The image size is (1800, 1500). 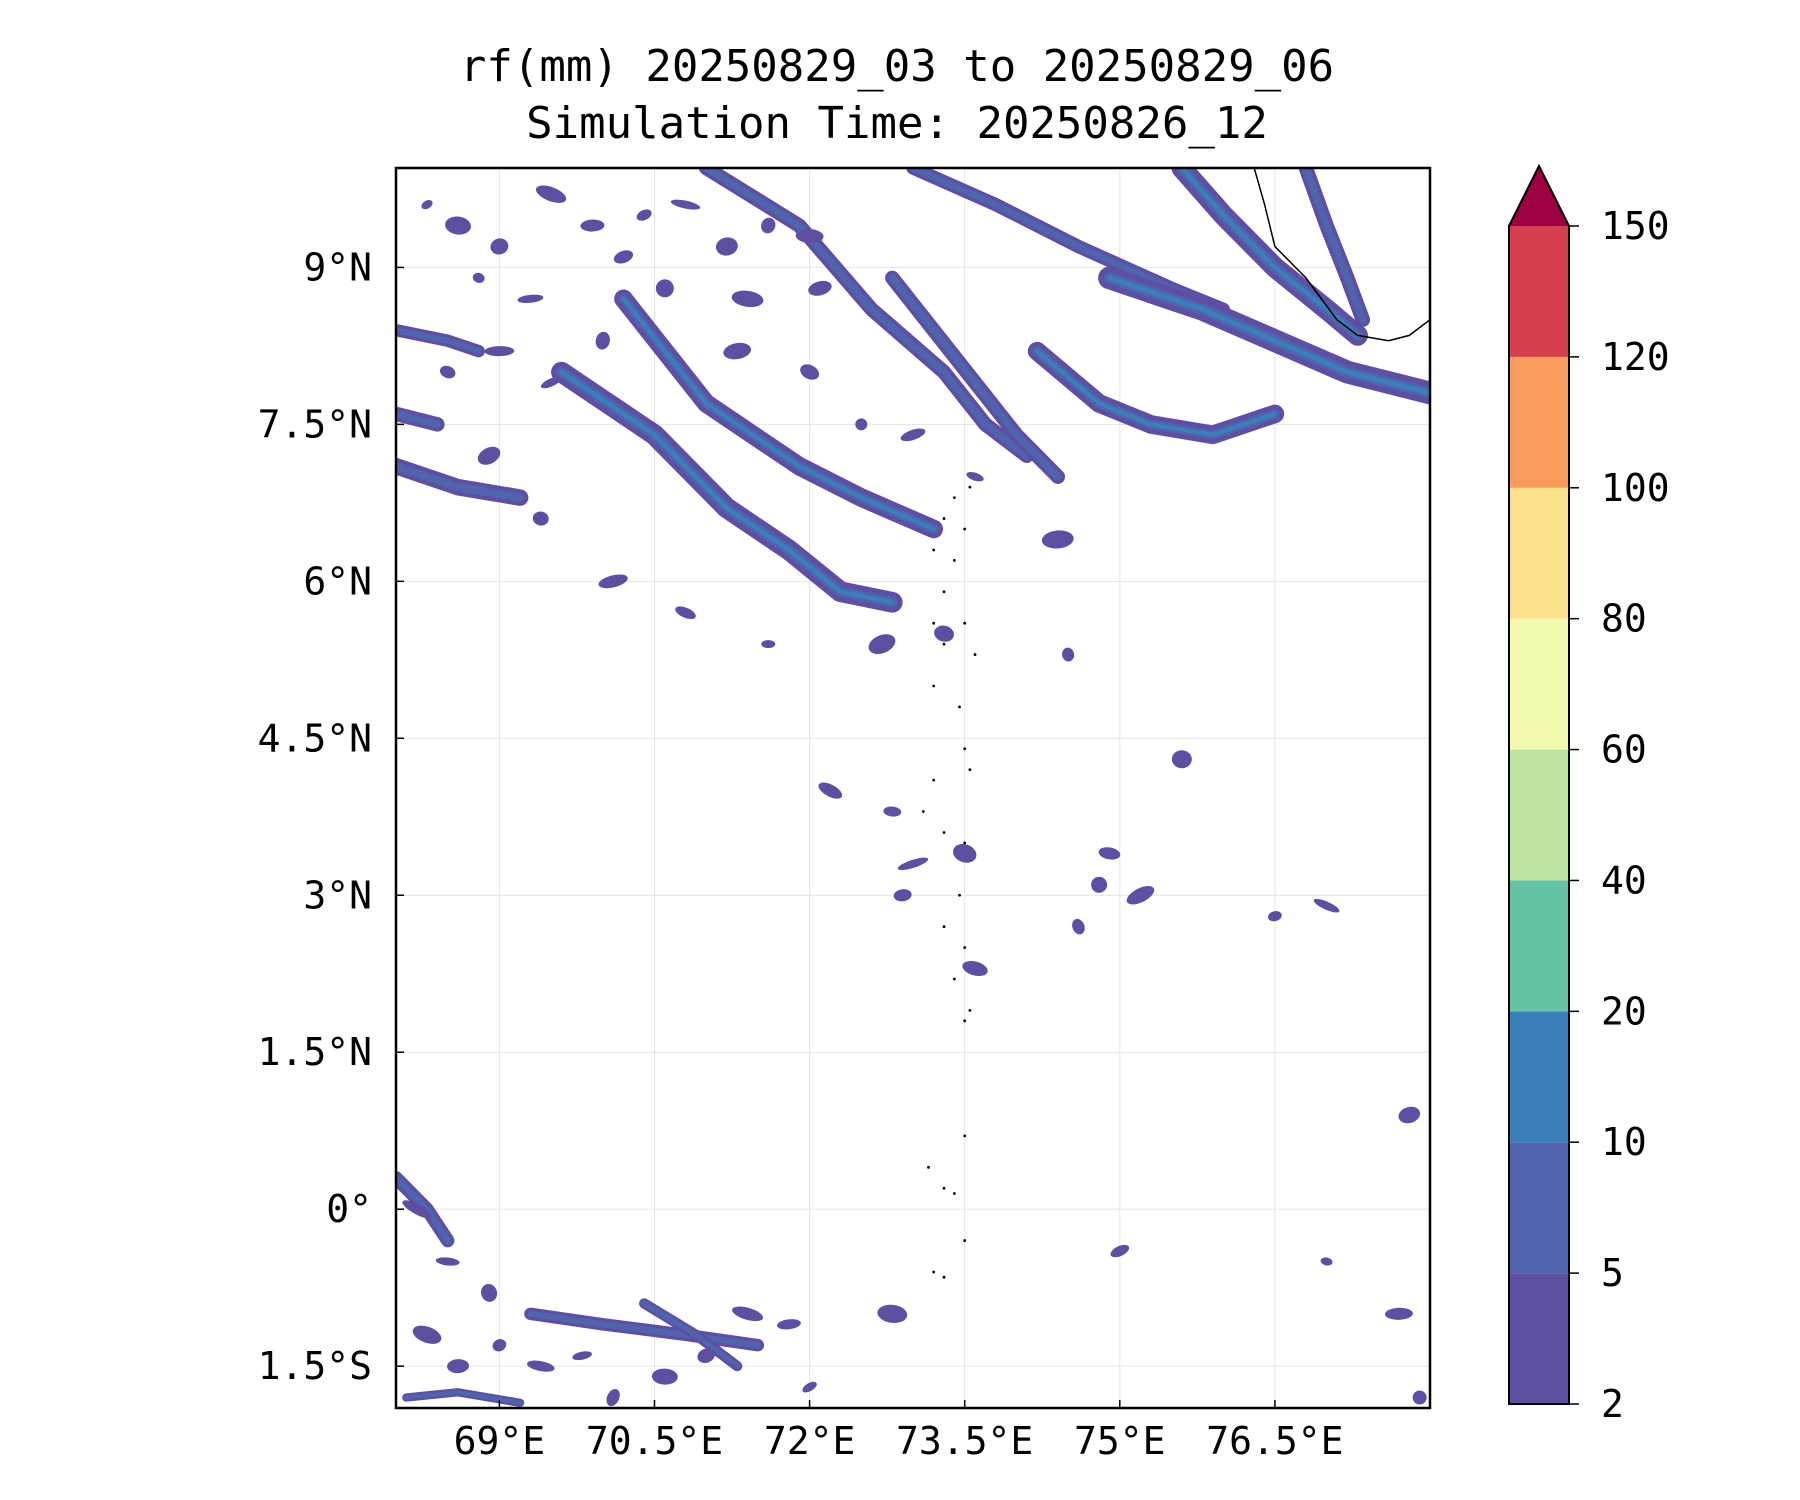 I want to click on y-tick-label: 0°, so click(x=349, y=1209).